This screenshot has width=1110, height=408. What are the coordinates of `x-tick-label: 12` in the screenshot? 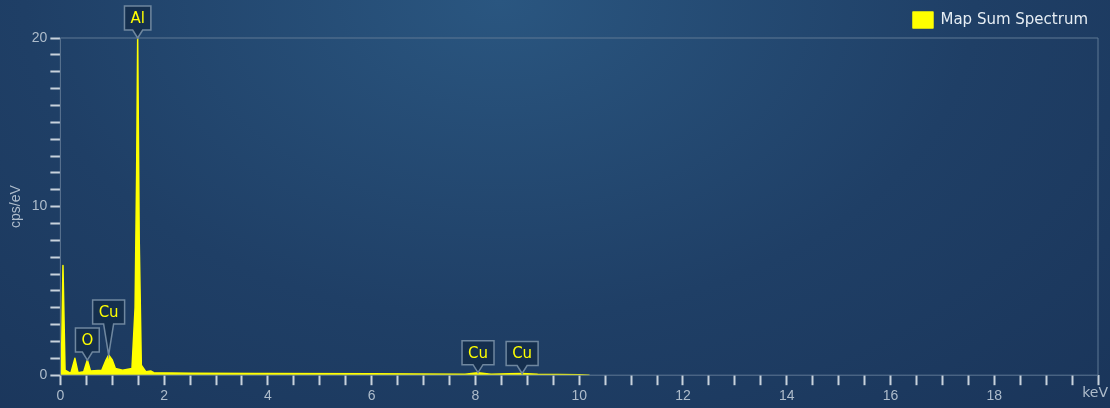 It's located at (683, 395).